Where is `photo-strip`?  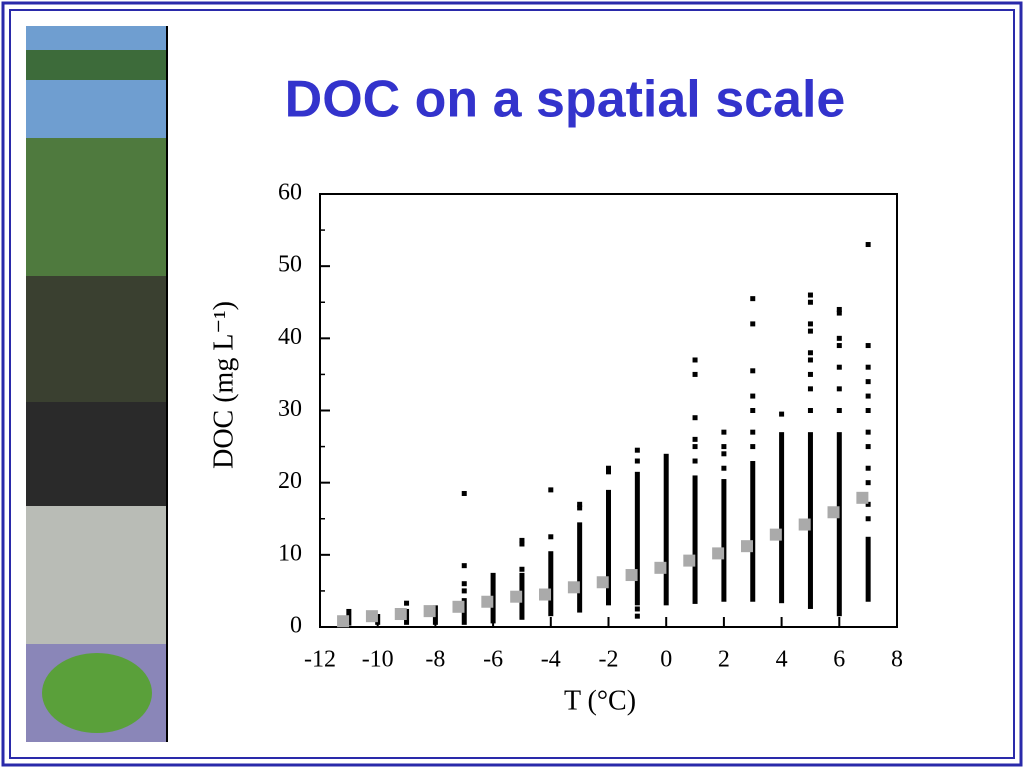
photo-strip is located at coordinates (97, 384).